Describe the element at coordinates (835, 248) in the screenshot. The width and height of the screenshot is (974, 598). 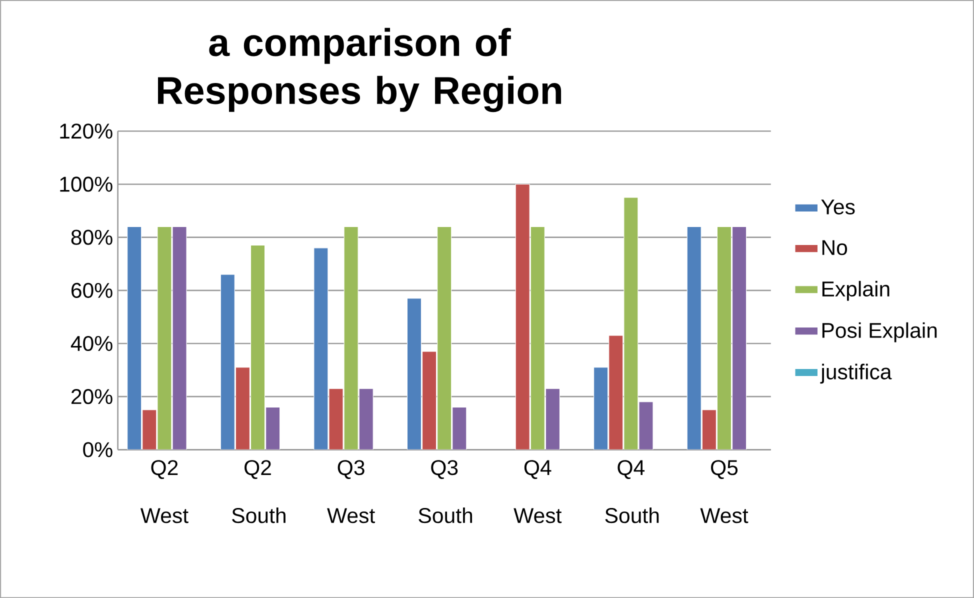
I see `legend-label: No` at that location.